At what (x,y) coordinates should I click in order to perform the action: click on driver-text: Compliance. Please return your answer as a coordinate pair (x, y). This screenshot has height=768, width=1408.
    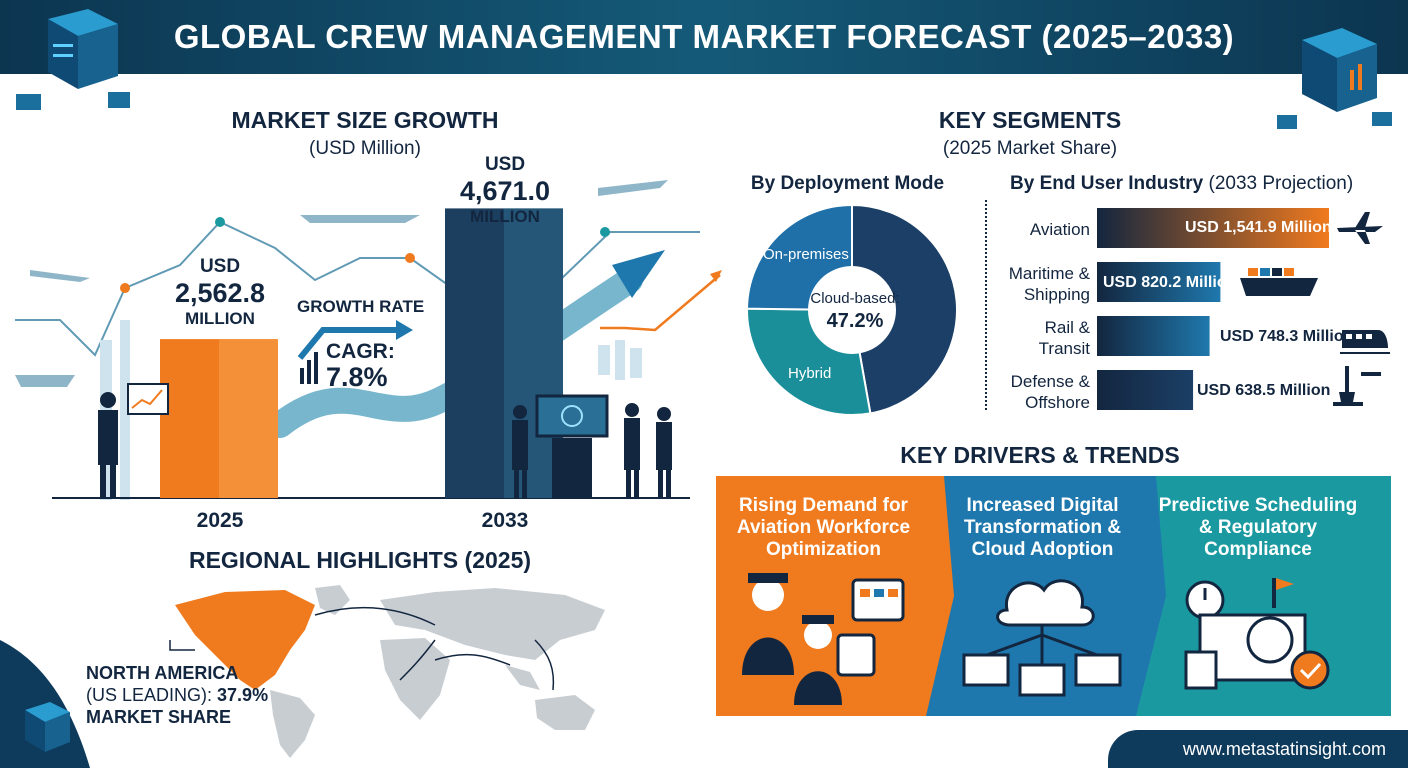
    Looking at the image, I should click on (1258, 549).